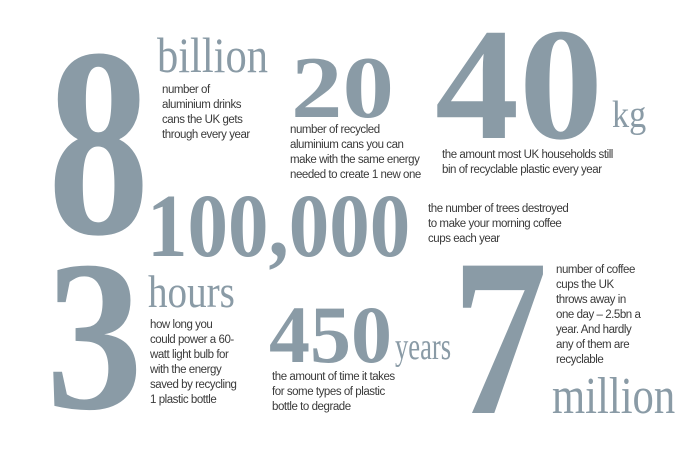  What do you see at coordinates (614, 396) in the screenshot?
I see `stat-unit-million: million` at bounding box center [614, 396].